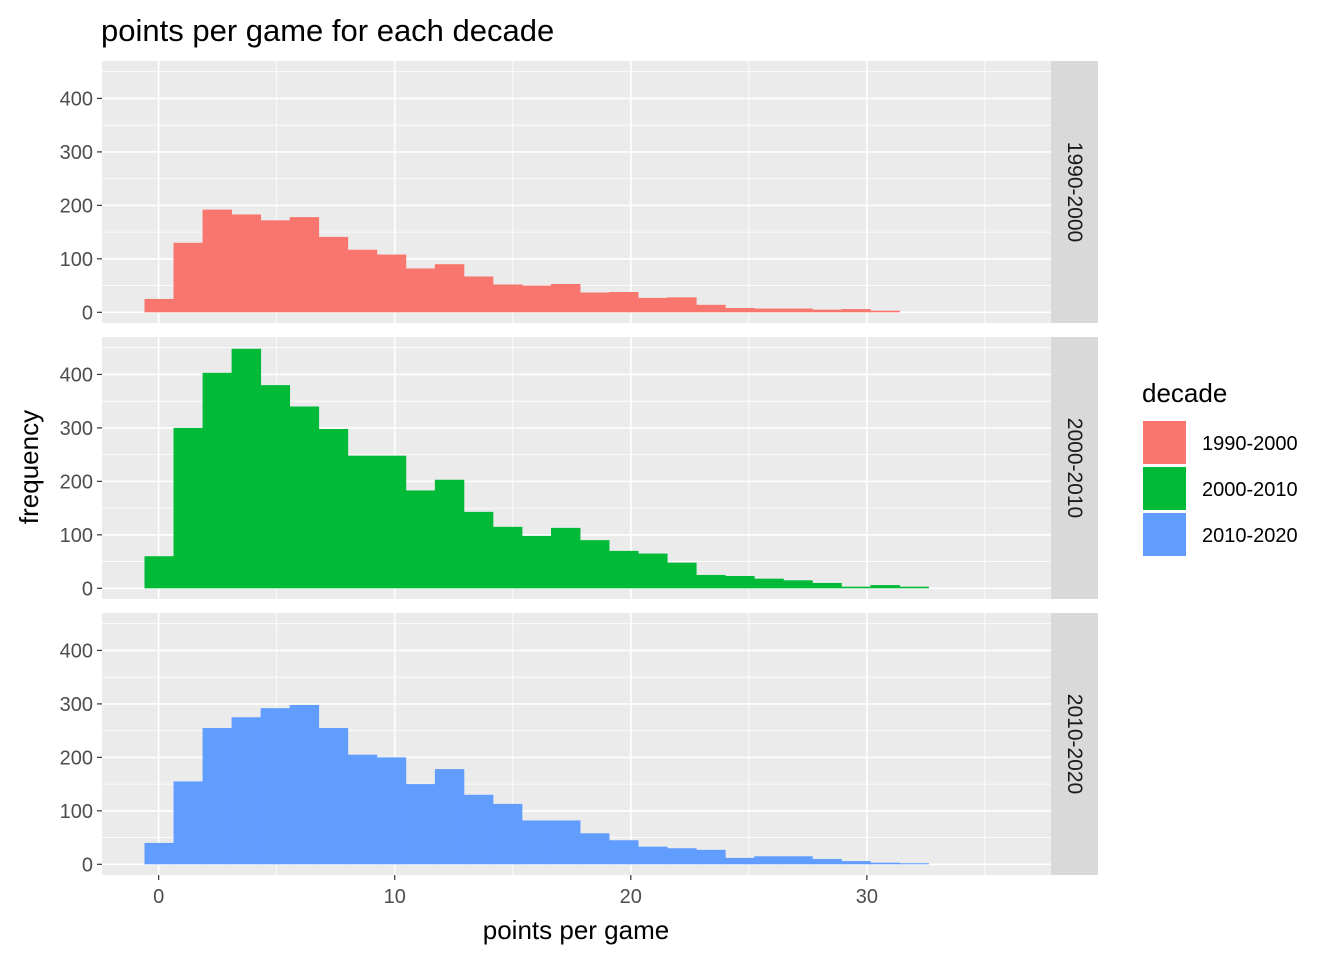  I want to click on facet-strip-label: 2010-2020, so click(1074, 744).